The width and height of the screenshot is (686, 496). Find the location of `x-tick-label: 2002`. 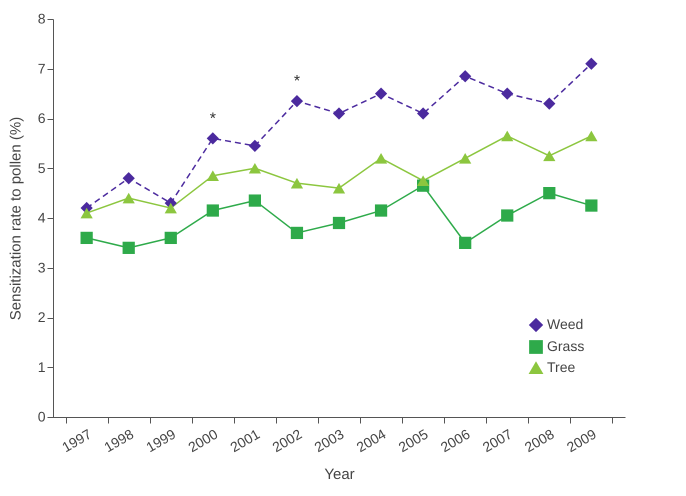

x-tick-label: 2002 is located at coordinates (287, 441).